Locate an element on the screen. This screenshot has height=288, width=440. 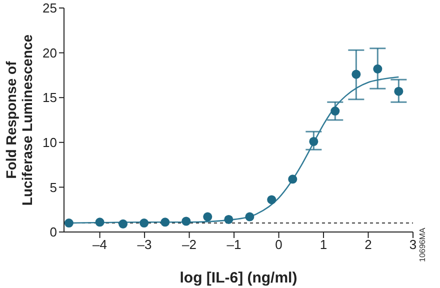
x-tick-label: 1 is located at coordinates (324, 244).